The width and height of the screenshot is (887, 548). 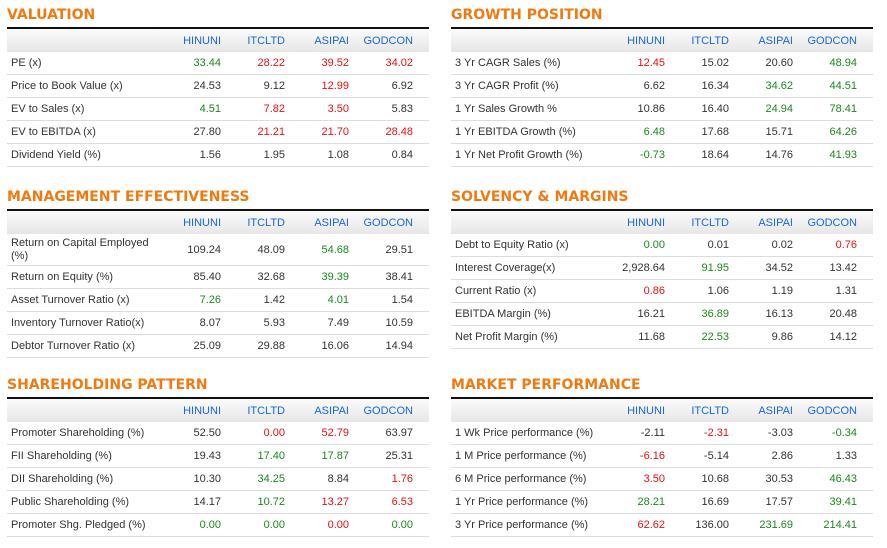 I want to click on cell-asipai: 15.71, so click(x=761, y=132).